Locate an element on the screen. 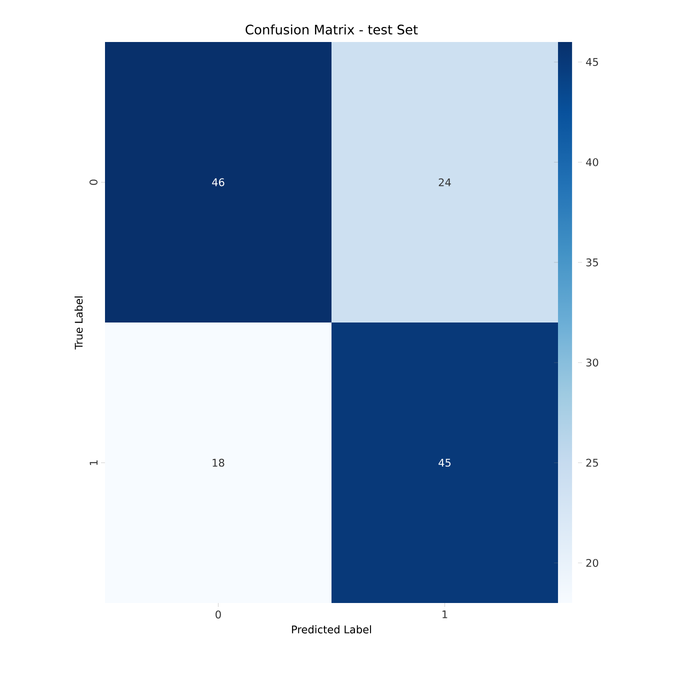 The image size is (673, 690). data-label: 24 is located at coordinates (444, 182).